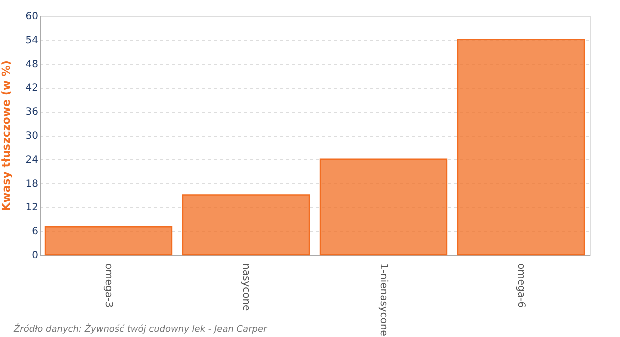 This screenshot has height=337, width=620. Describe the element at coordinates (6, 136) in the screenshot. I see `y-axis-title: Kwasy tłuszczowe (w %)` at that location.